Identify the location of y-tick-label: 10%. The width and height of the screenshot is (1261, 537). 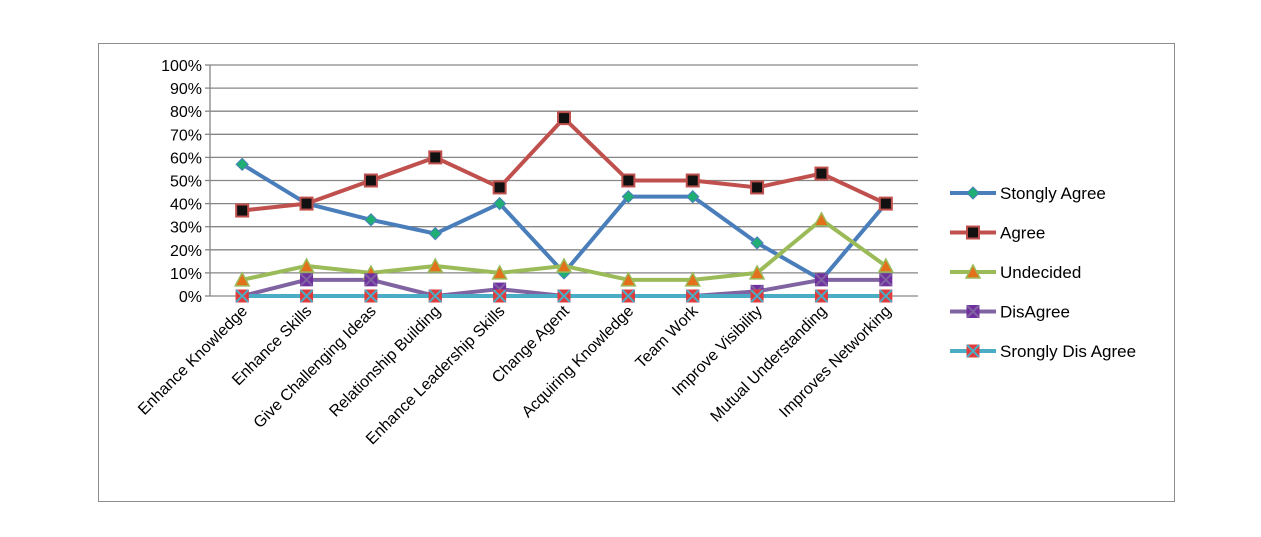
(186, 274).